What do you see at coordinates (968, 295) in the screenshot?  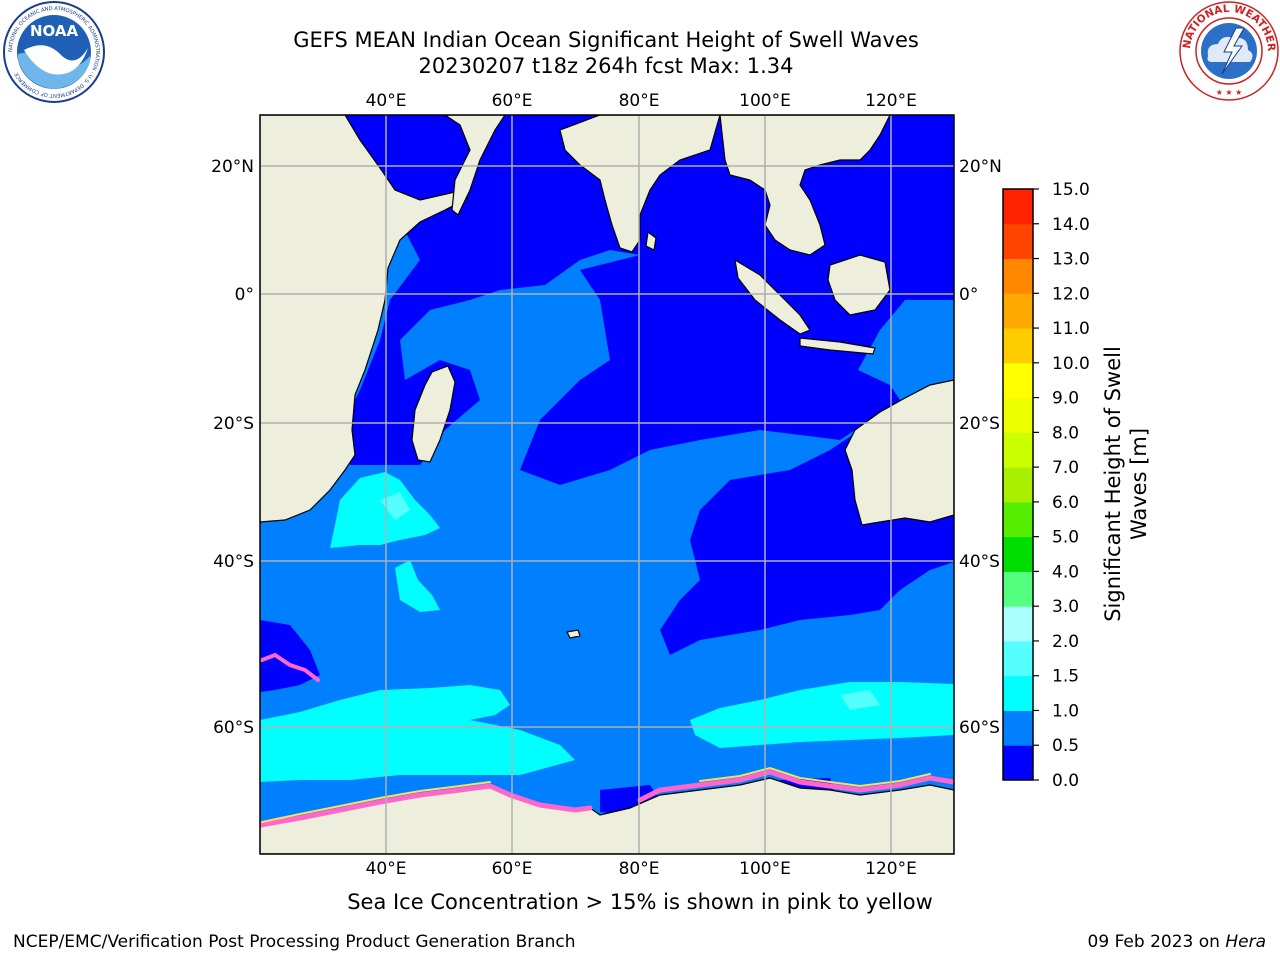 I see `lat-label-right: 0°` at bounding box center [968, 295].